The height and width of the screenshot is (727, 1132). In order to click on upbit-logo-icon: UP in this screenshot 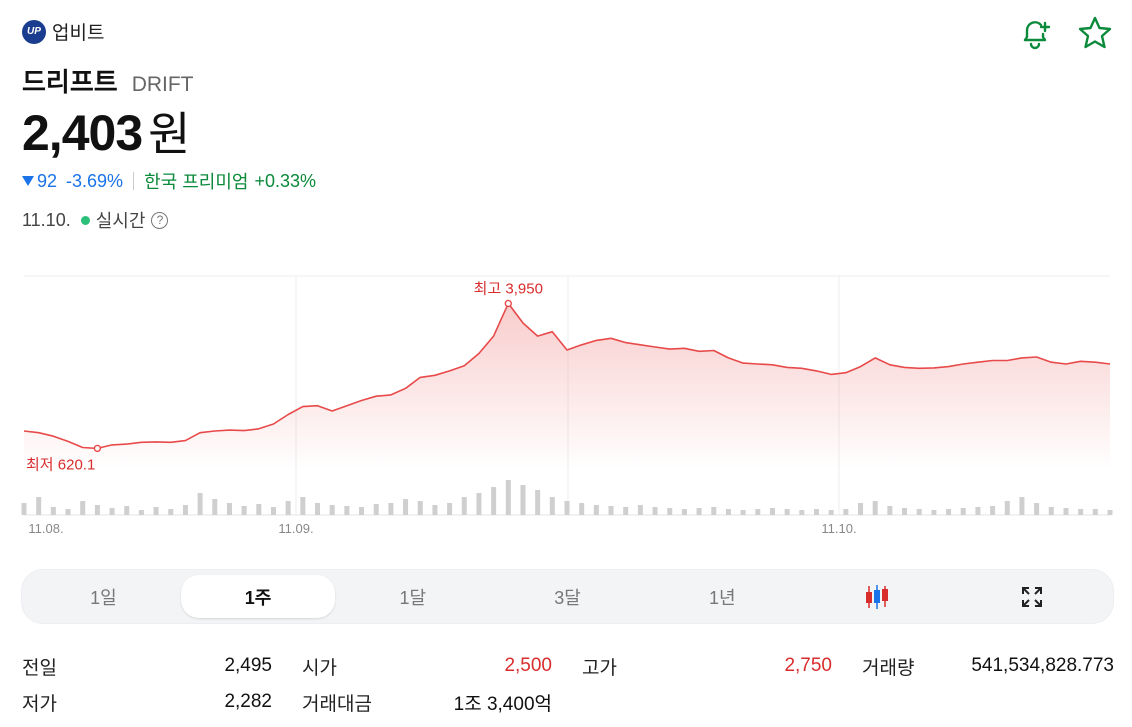, I will do `click(34, 31)`.